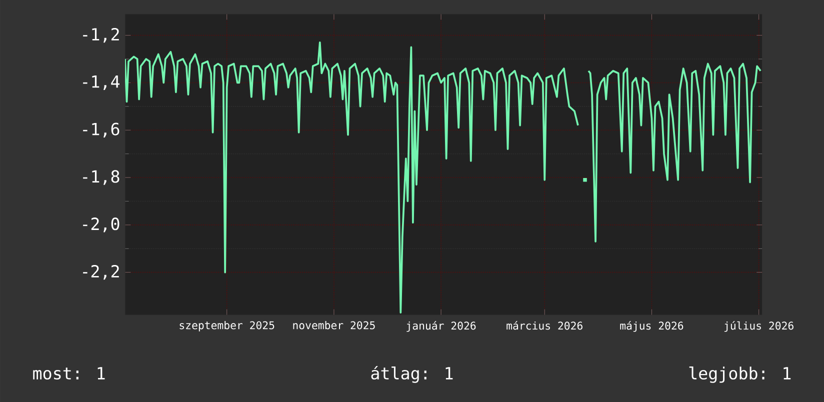 This screenshot has width=824, height=402. I want to click on x-tick-label: január 2026, so click(441, 326).